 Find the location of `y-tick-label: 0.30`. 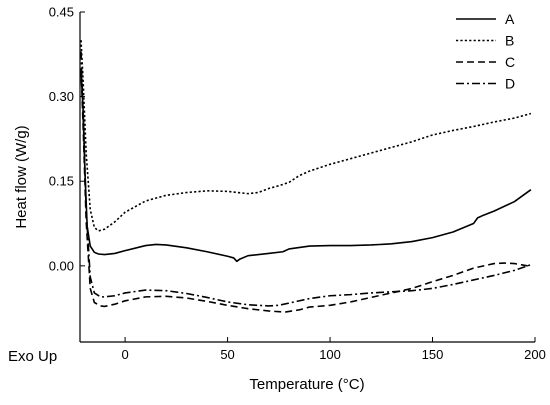

y-tick-label: 0.30 is located at coordinates (61, 96).